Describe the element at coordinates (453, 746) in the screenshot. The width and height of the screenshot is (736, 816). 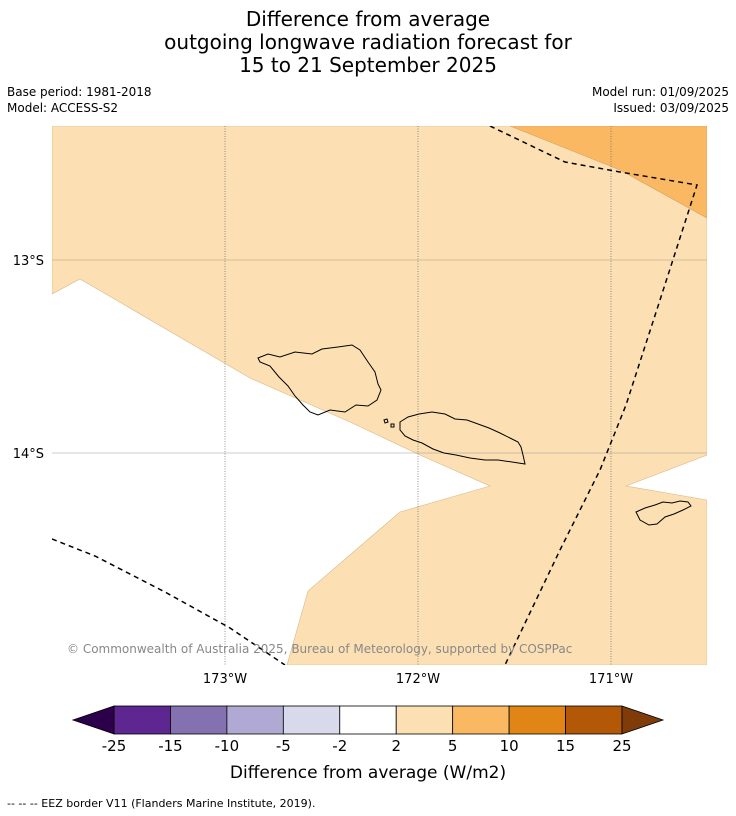
I see `colorbar-tick-label: 5` at that location.